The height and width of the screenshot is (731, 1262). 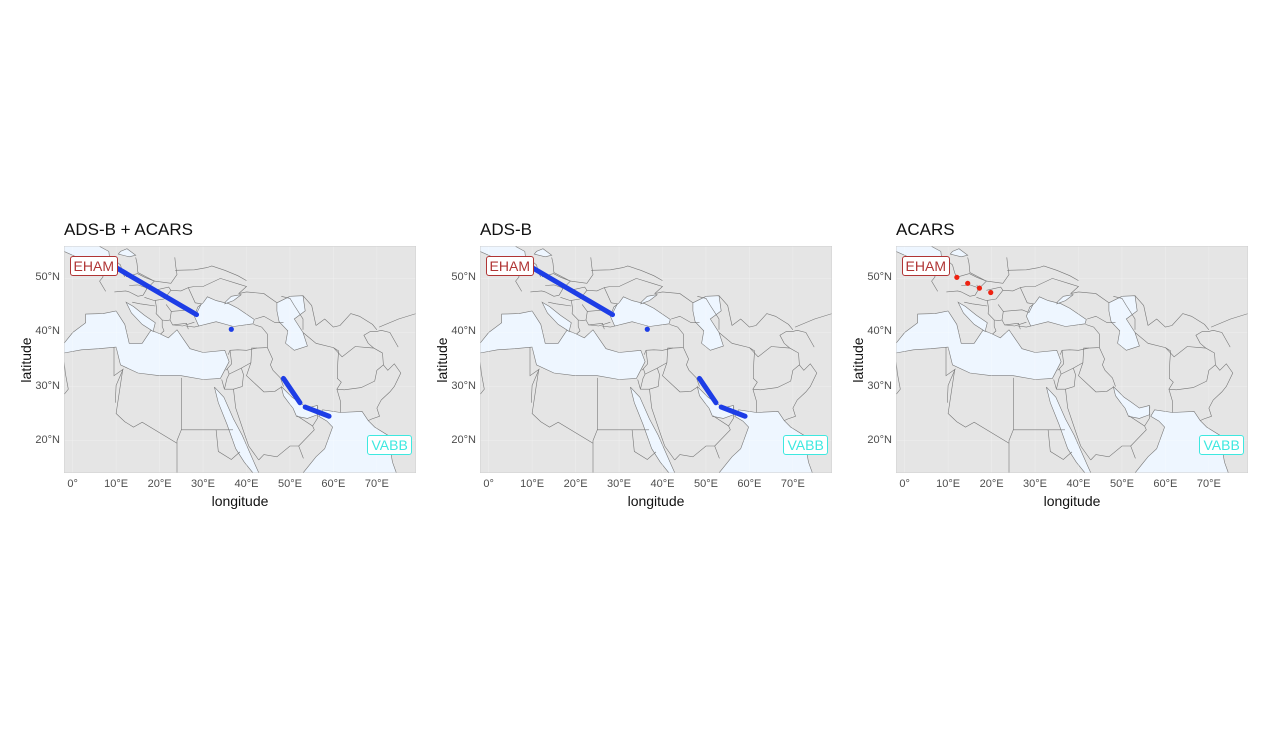 What do you see at coordinates (47, 439) in the screenshot?
I see `y-tick-label: 20°N` at bounding box center [47, 439].